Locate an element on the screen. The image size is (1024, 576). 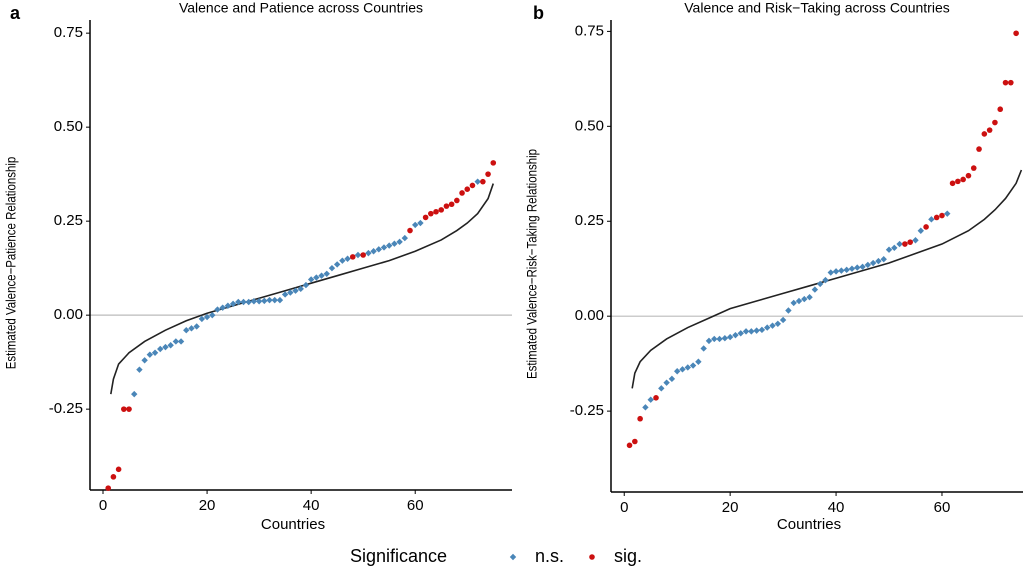
chart-title: Valence and Risk−Taking across Countries is located at coordinates (817, 8).